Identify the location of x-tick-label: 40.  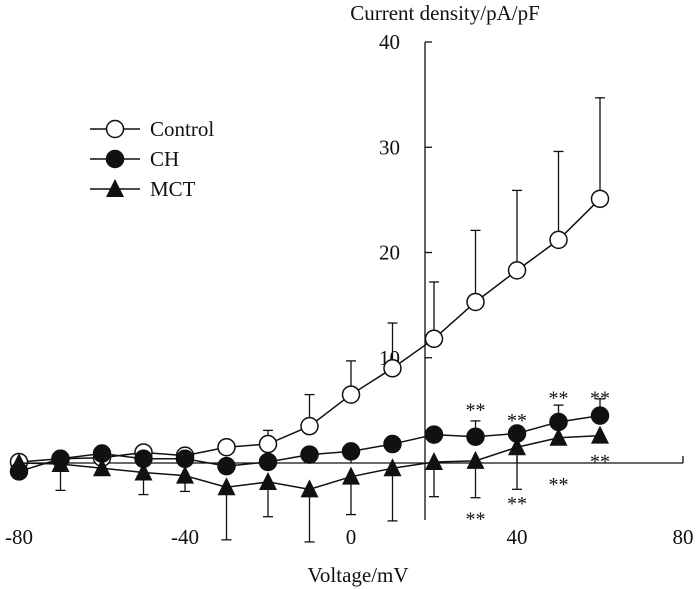
(517, 537).